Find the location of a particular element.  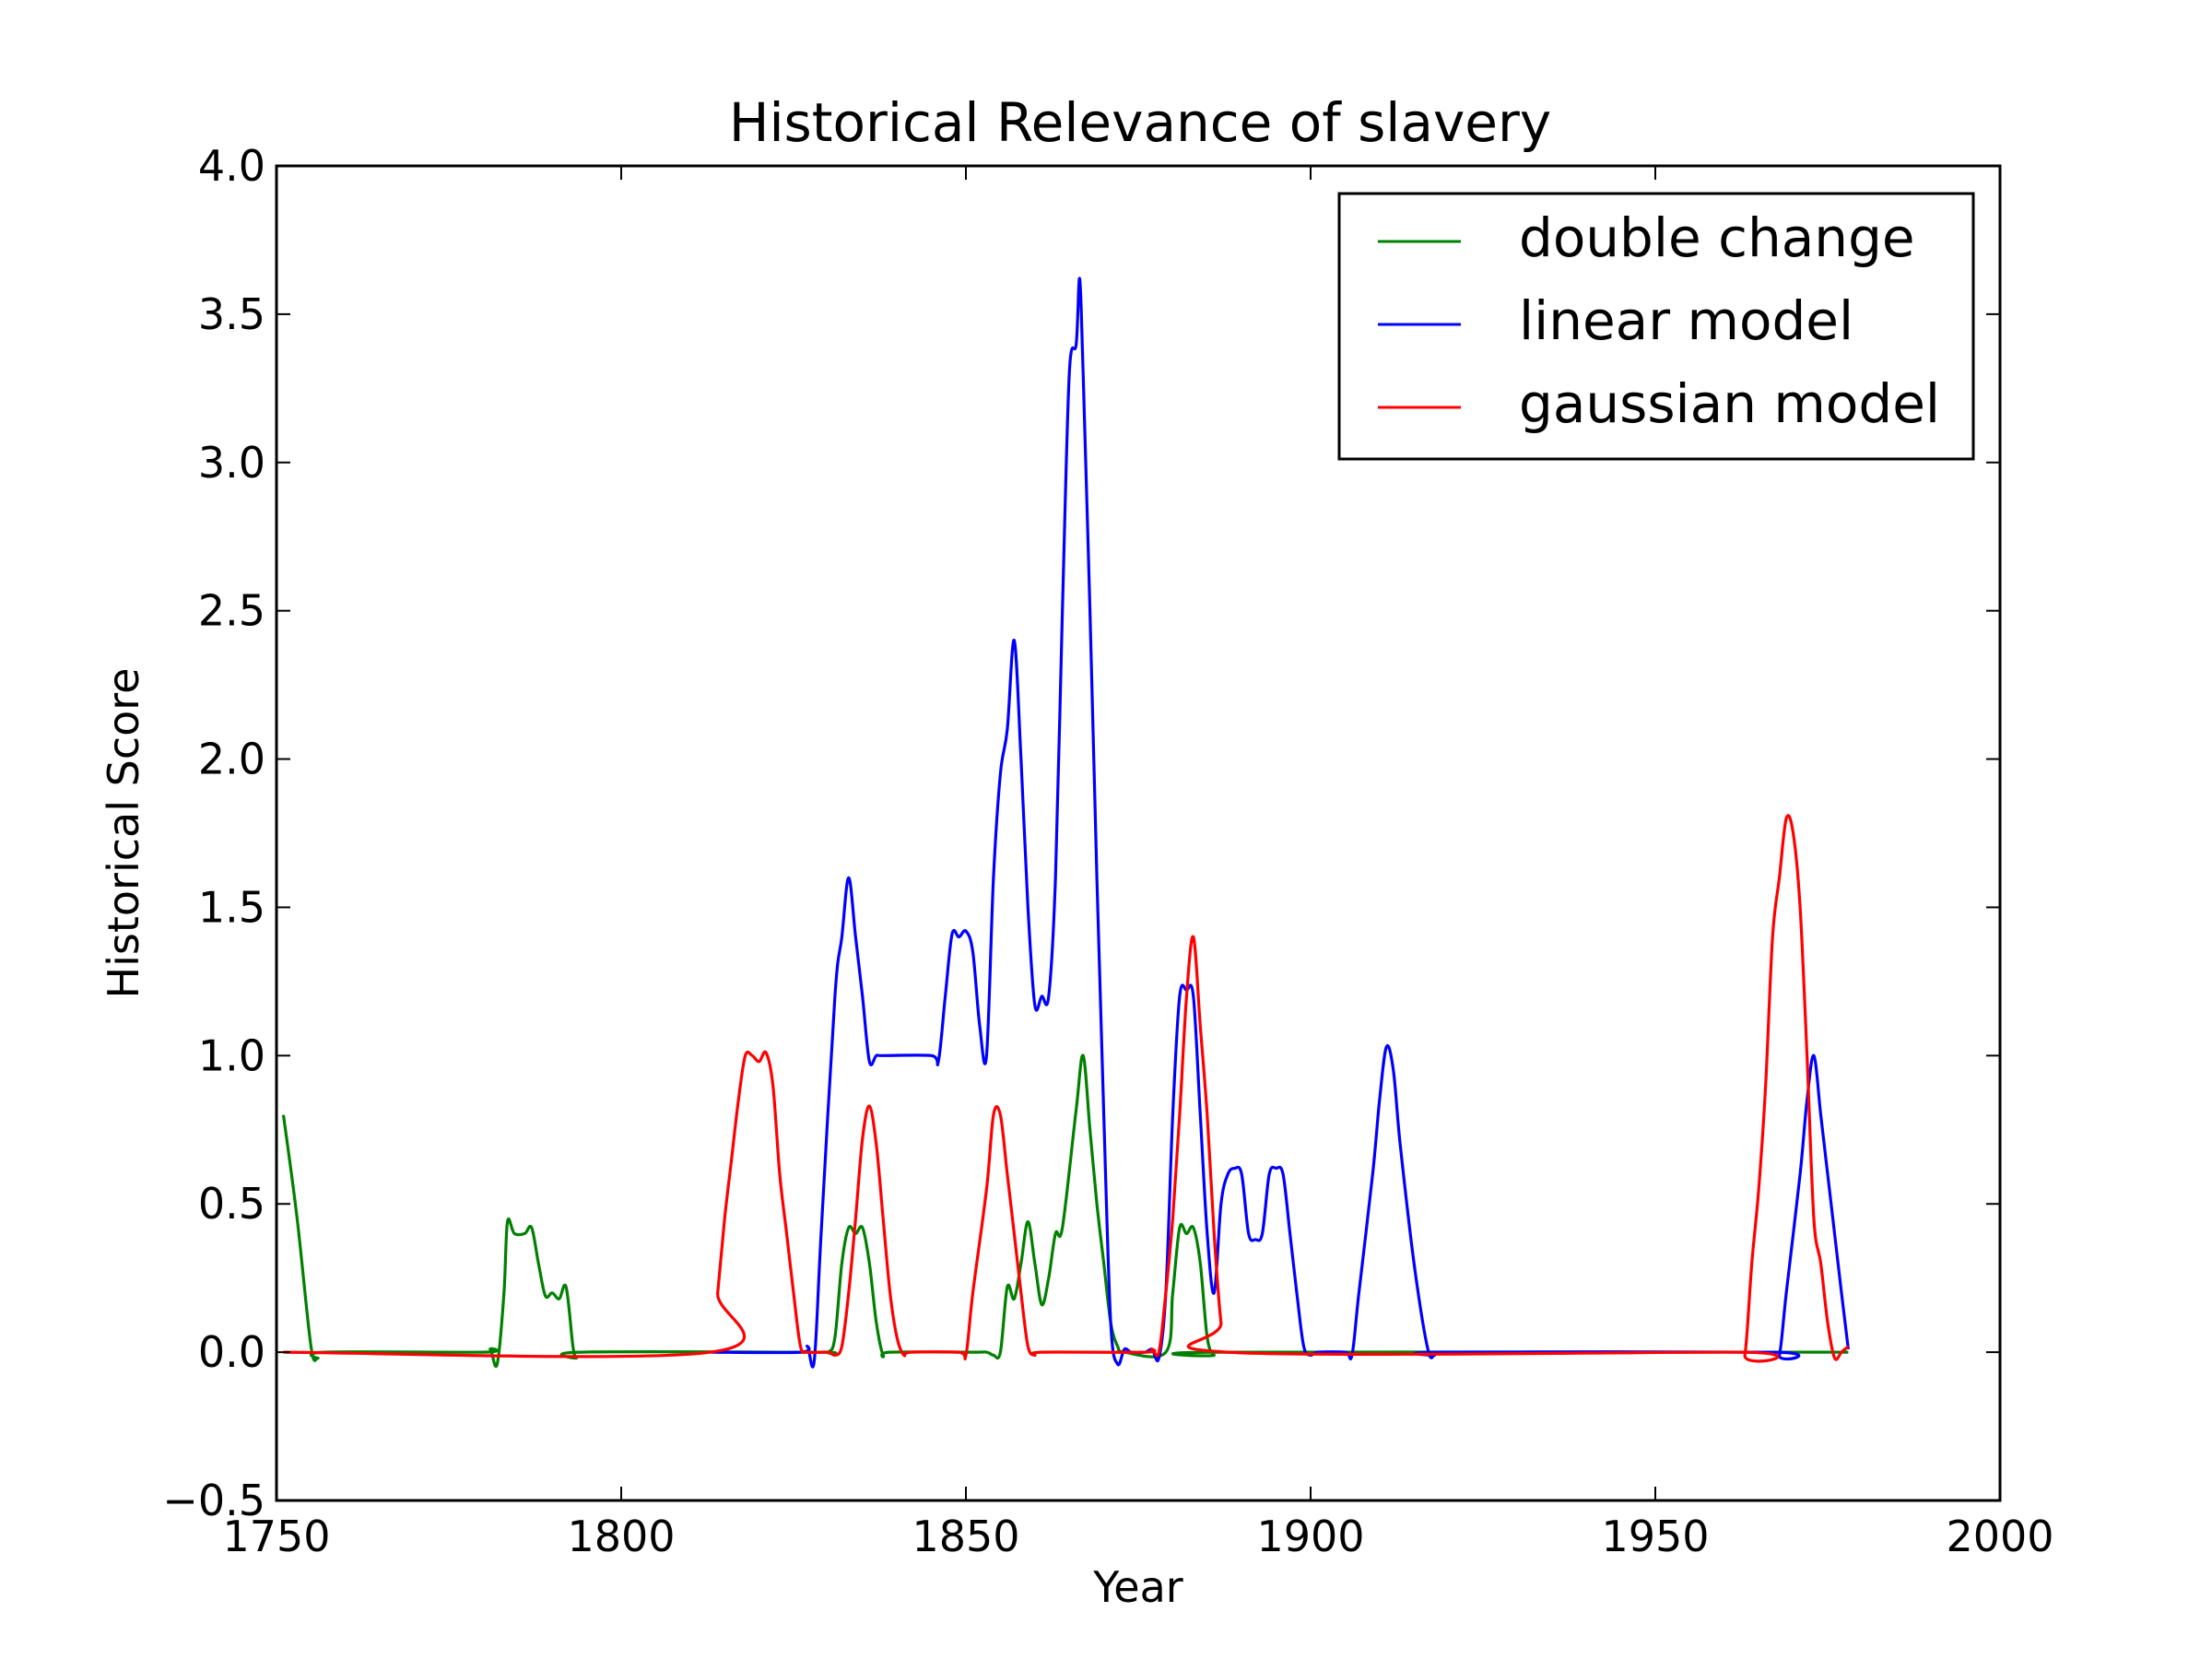

y-tick-label: 0.0 is located at coordinates (231, 1352).